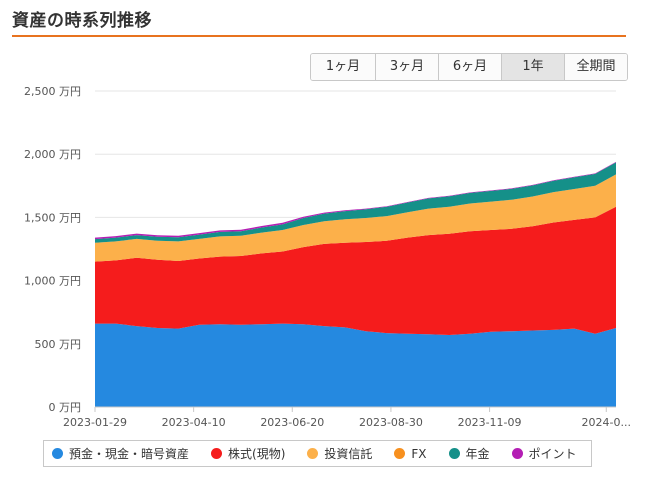 This screenshot has width=647, height=492. I want to click on y-tick-label: 1,500 万円, so click(52, 217).